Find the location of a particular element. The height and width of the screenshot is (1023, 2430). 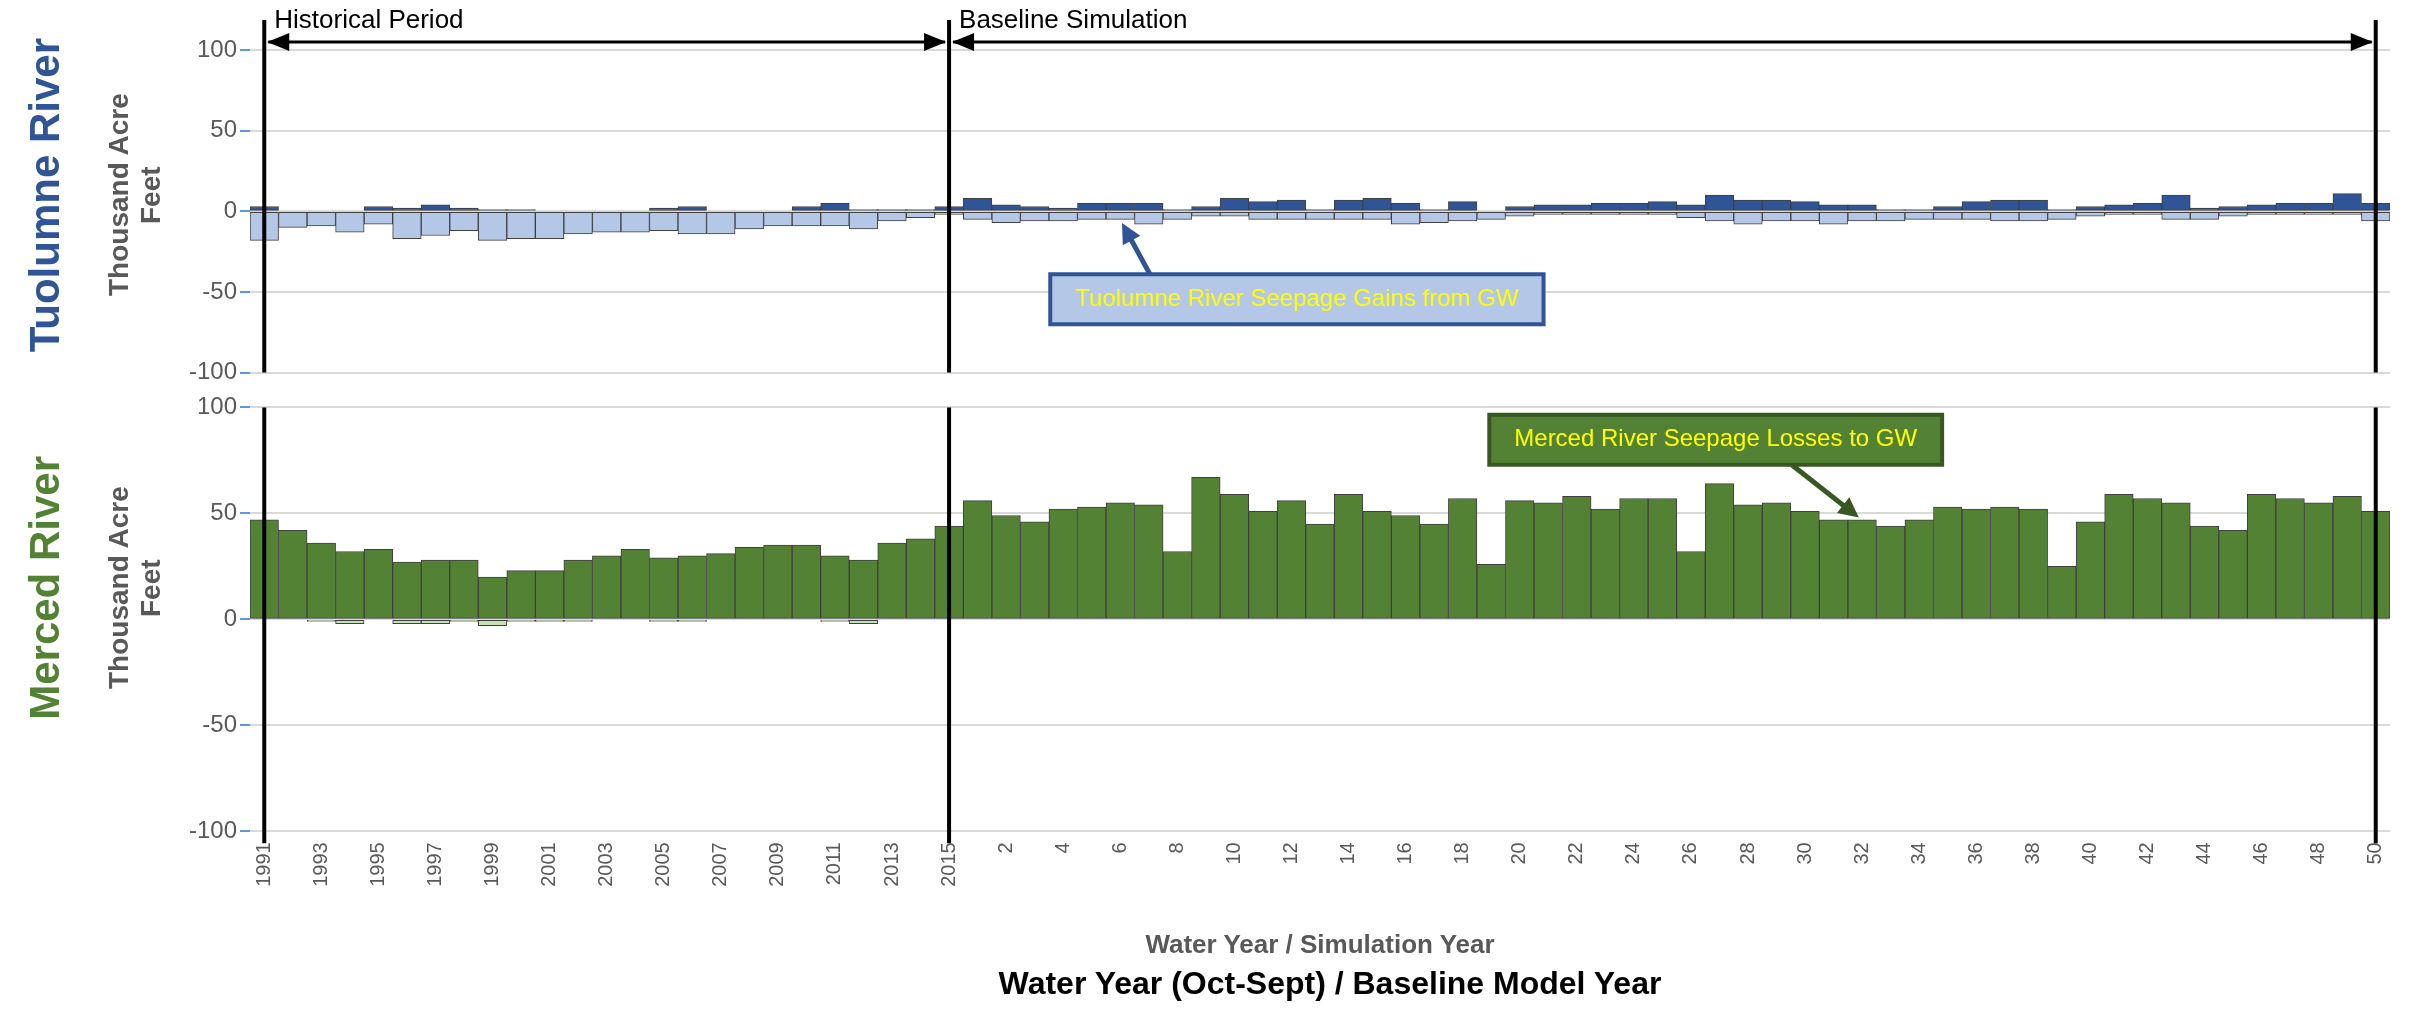

ref-line-label: Baseline Simulation is located at coordinates (1073, 19).